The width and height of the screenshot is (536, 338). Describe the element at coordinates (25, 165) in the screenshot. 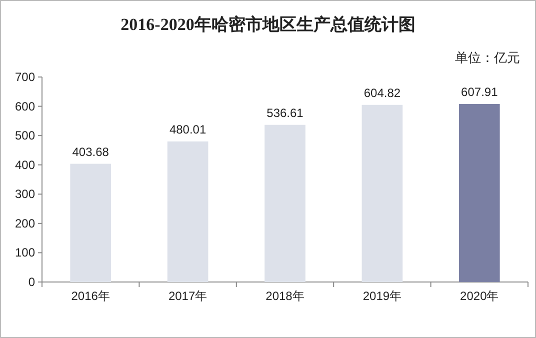

I see `y-tick-label: 400` at that location.